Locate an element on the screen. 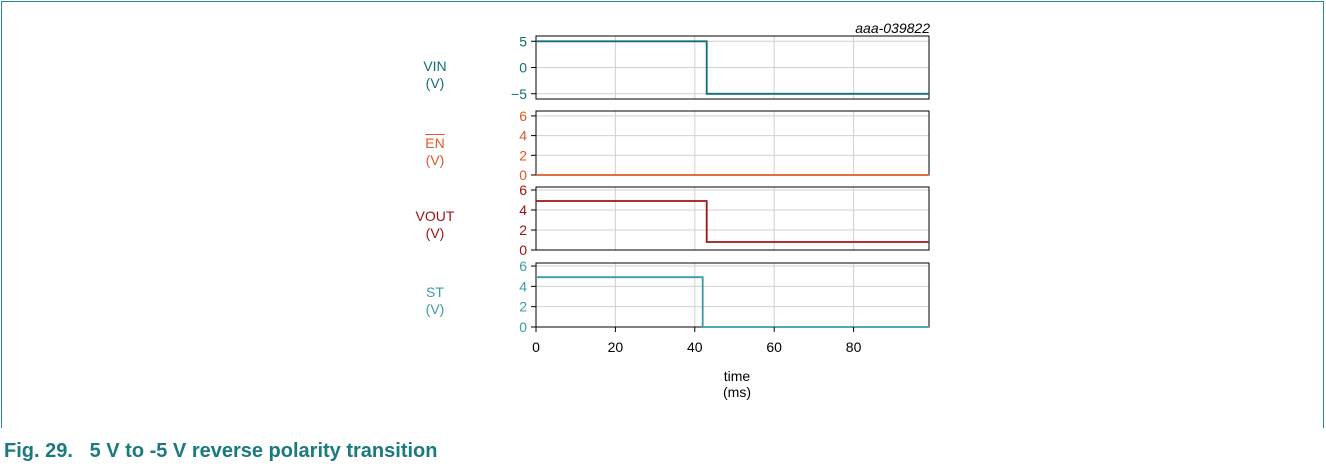  series-line-vin is located at coordinates (732, 67).